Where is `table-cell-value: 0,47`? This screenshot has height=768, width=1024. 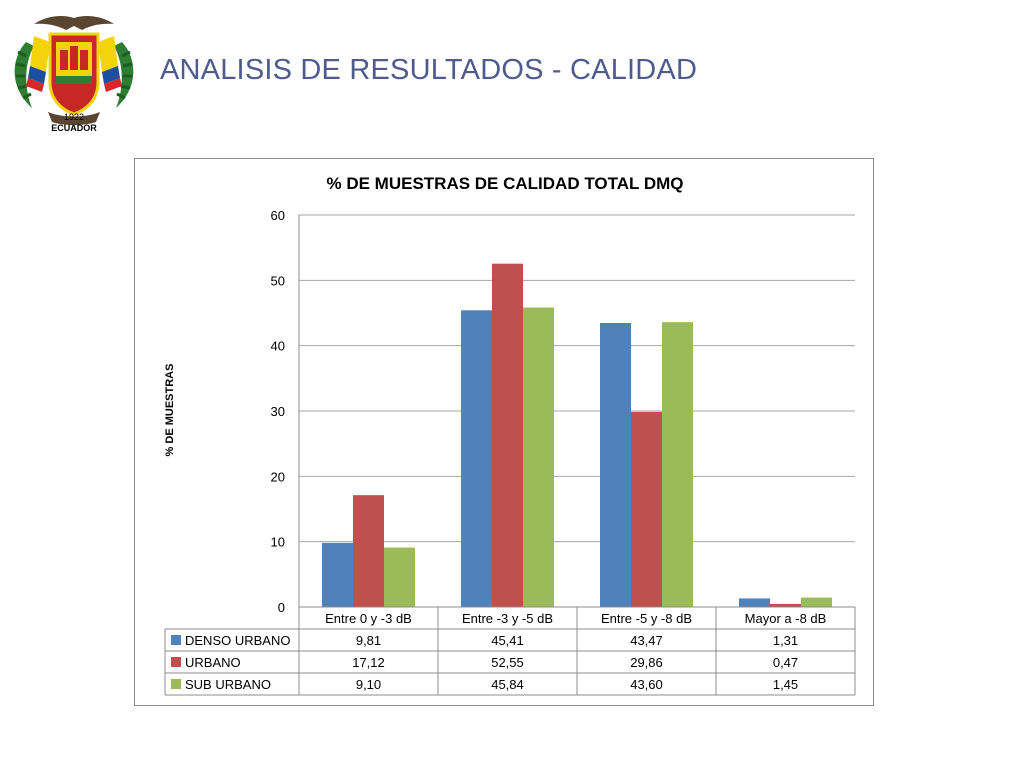 table-cell-value: 0,47 is located at coordinates (785, 662).